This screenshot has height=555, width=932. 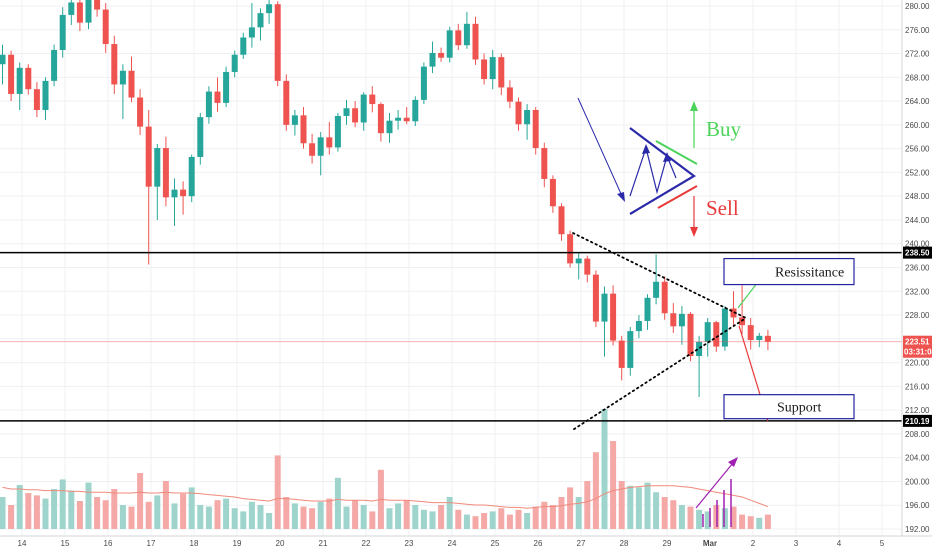 What do you see at coordinates (495, 543) in the screenshot?
I see `time-tick-label: 25` at bounding box center [495, 543].